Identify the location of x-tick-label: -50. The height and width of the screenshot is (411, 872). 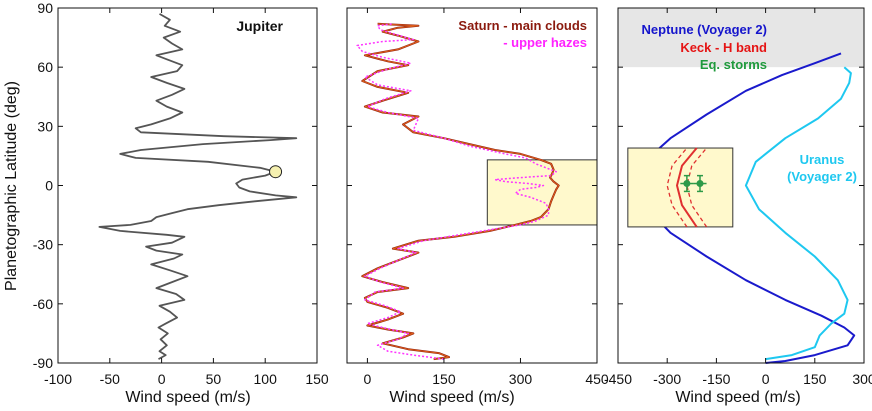
(110, 379).